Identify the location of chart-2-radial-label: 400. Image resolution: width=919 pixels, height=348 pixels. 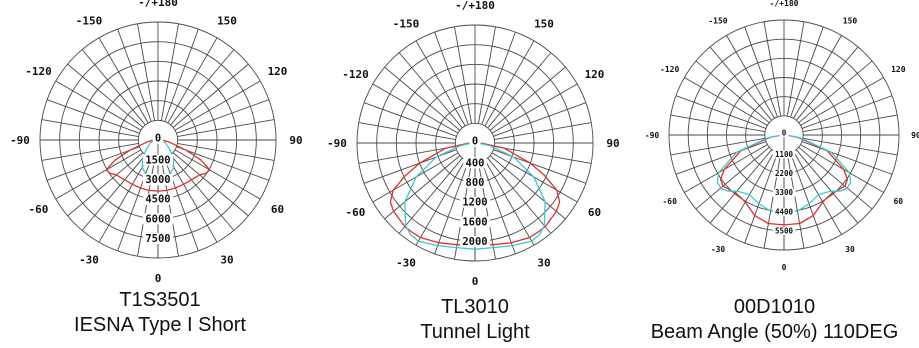
(475, 163).